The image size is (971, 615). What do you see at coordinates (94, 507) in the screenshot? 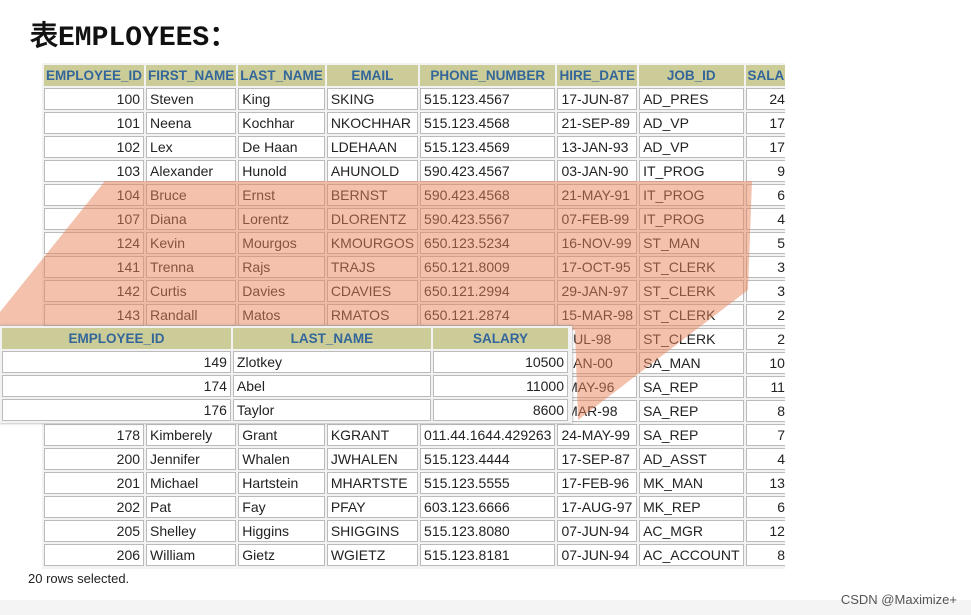
I see `table-cell: 202` at bounding box center [94, 507].